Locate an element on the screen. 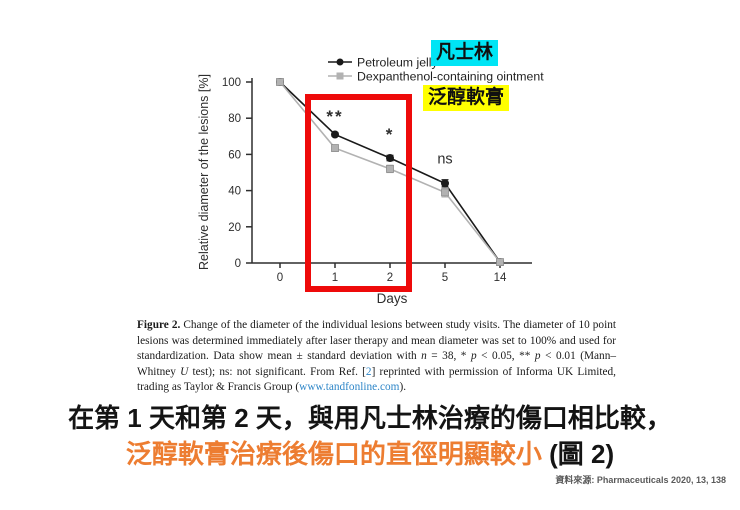 This screenshot has height=510, width=740. caption-link: 2 is located at coordinates (368, 371).